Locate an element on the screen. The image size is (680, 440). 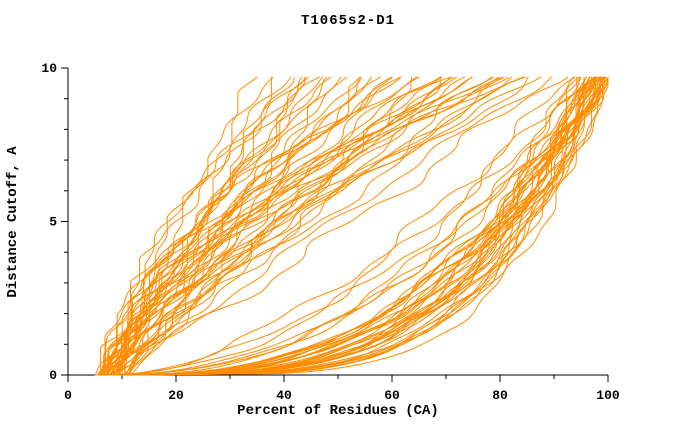
x-tick-label: 60 is located at coordinates (392, 395).